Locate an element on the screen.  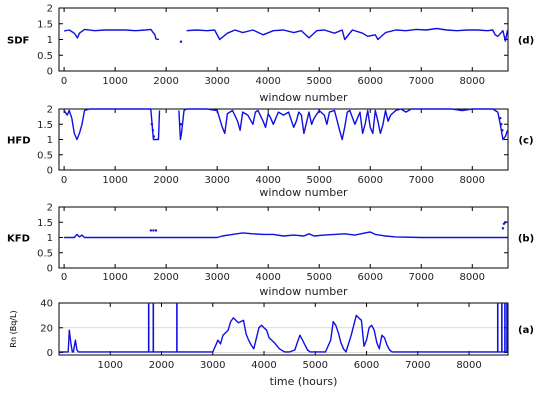
y-axis-label: KFD is located at coordinates (18, 239).